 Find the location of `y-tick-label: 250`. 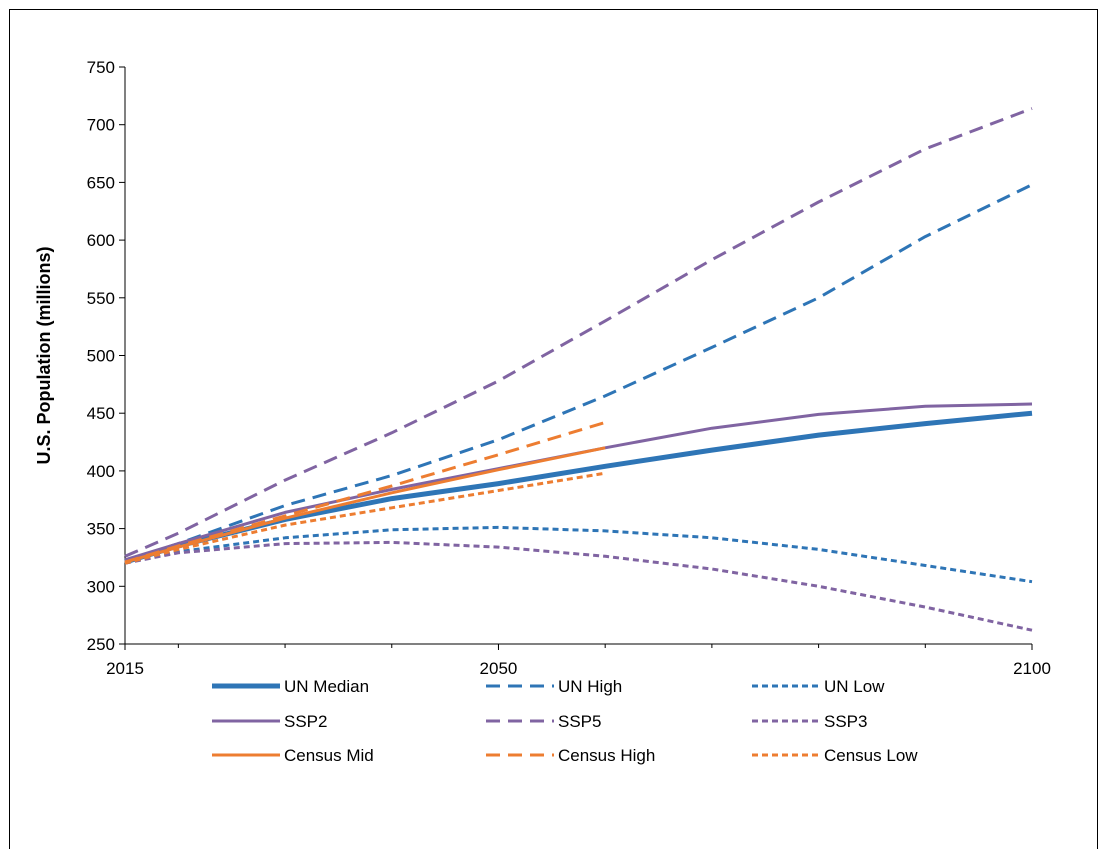

y-tick-label: 250 is located at coordinates (101, 644).